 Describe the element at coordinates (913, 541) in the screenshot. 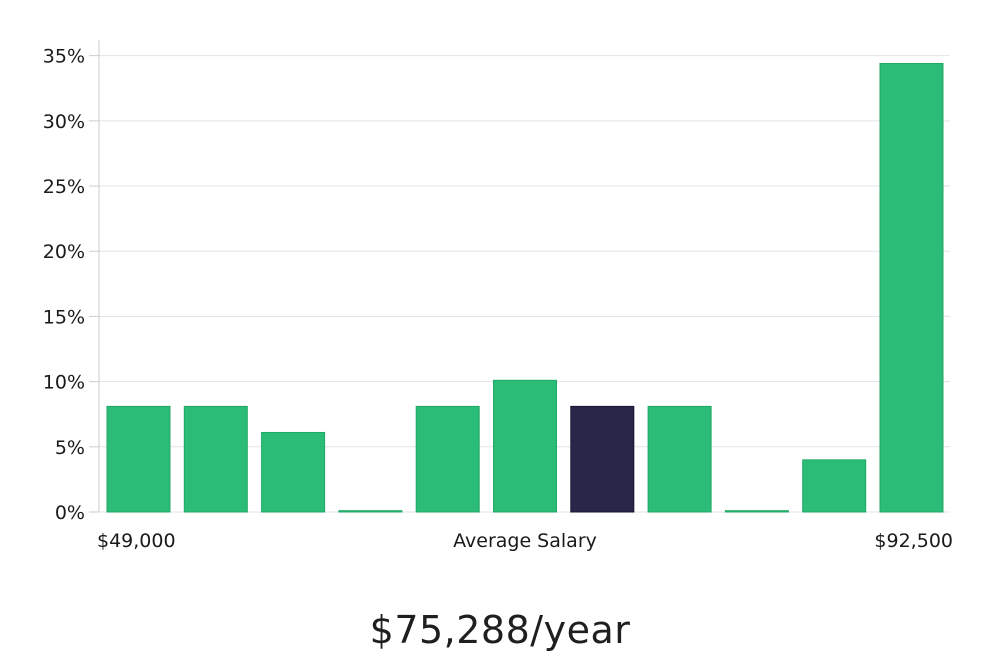

I see `x-max-label: $92,500` at that location.